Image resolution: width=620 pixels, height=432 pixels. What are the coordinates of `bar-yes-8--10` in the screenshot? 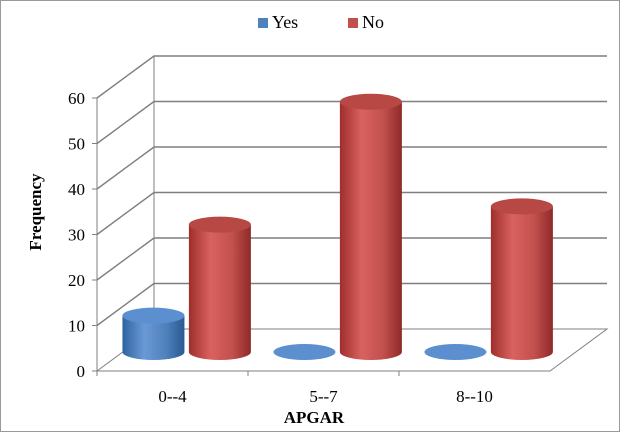 It's located at (455, 352).